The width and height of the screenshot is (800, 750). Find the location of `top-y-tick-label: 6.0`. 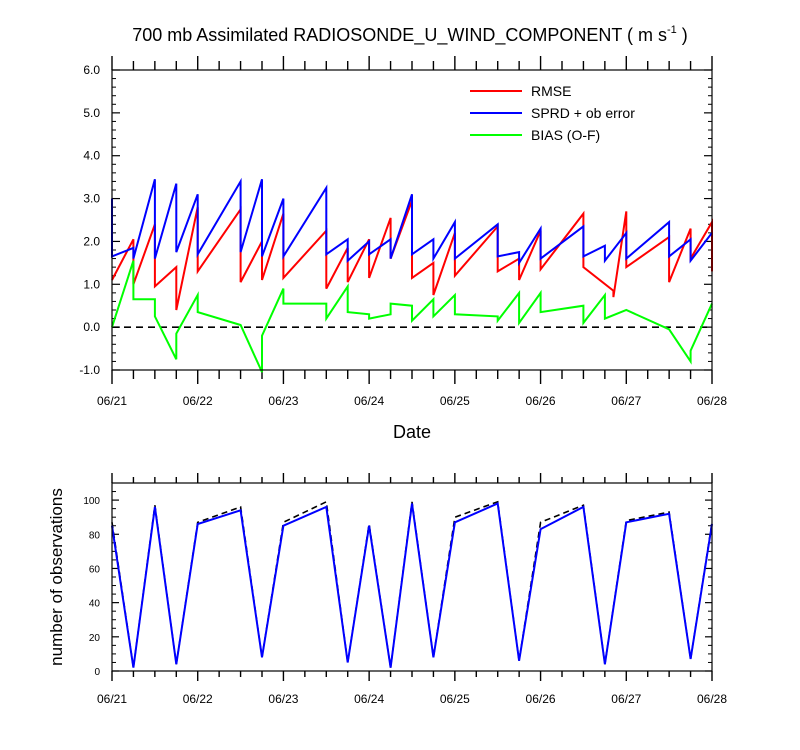

top-y-tick-label: 6.0 is located at coordinates (91, 70).